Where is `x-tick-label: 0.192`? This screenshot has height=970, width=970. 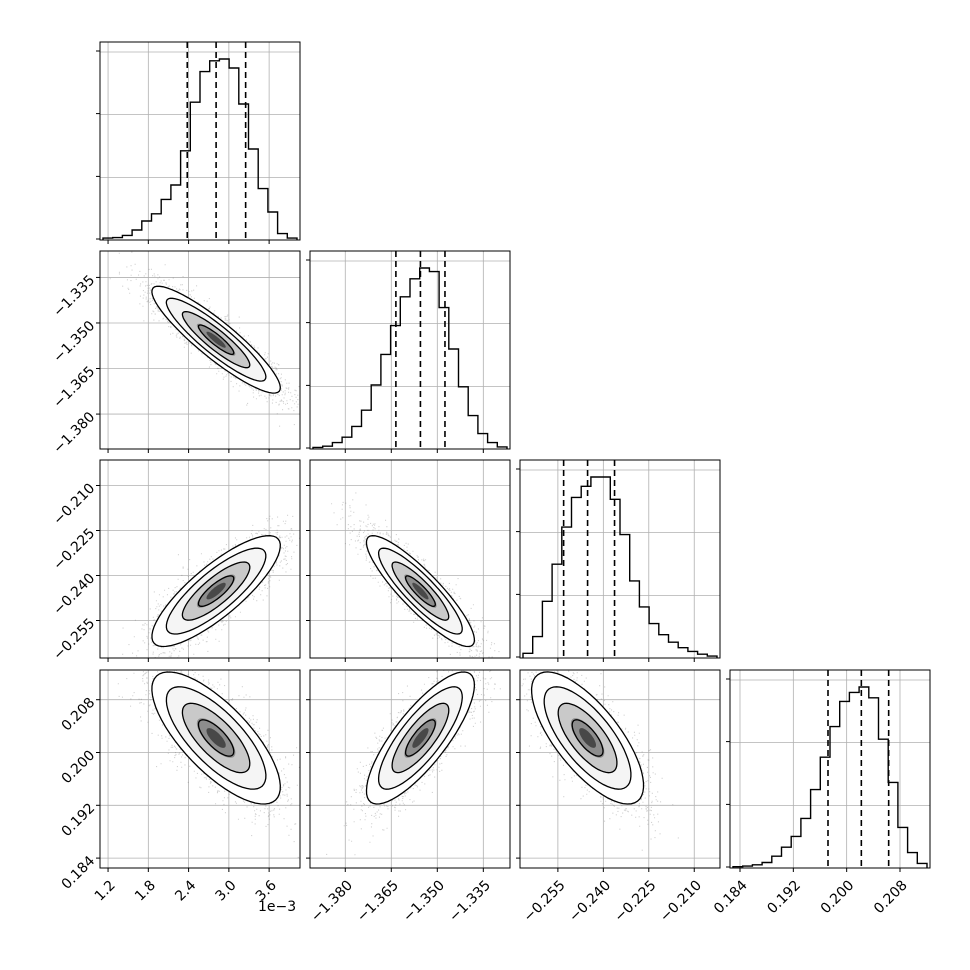 x-tick-label: 0.192 is located at coordinates (784, 897).